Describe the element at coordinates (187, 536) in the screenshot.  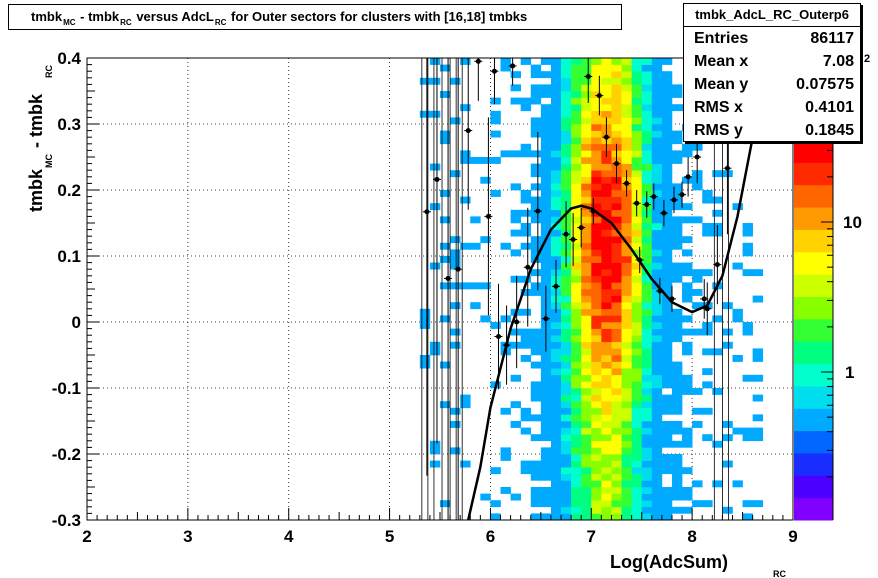
I see `x-tick-label: 3` at that location.